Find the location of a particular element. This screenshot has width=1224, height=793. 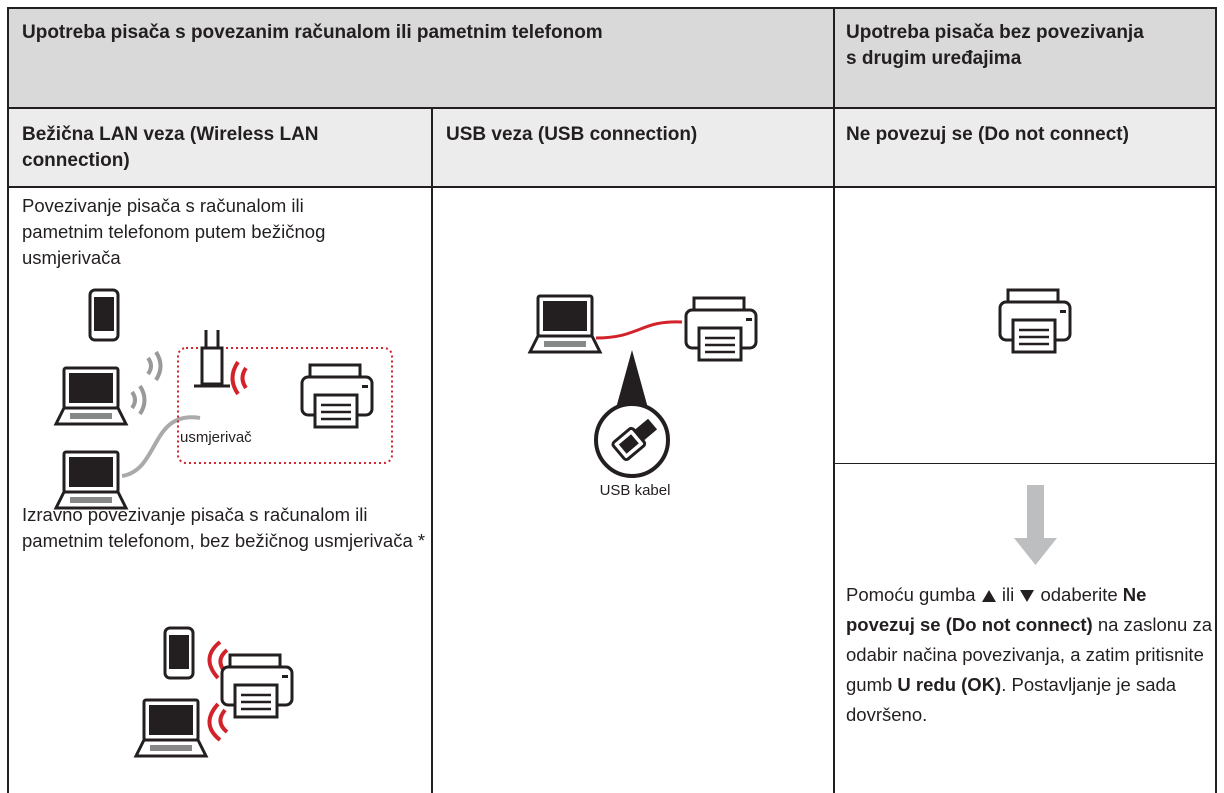

text: ili is located at coordinates (1008, 594).